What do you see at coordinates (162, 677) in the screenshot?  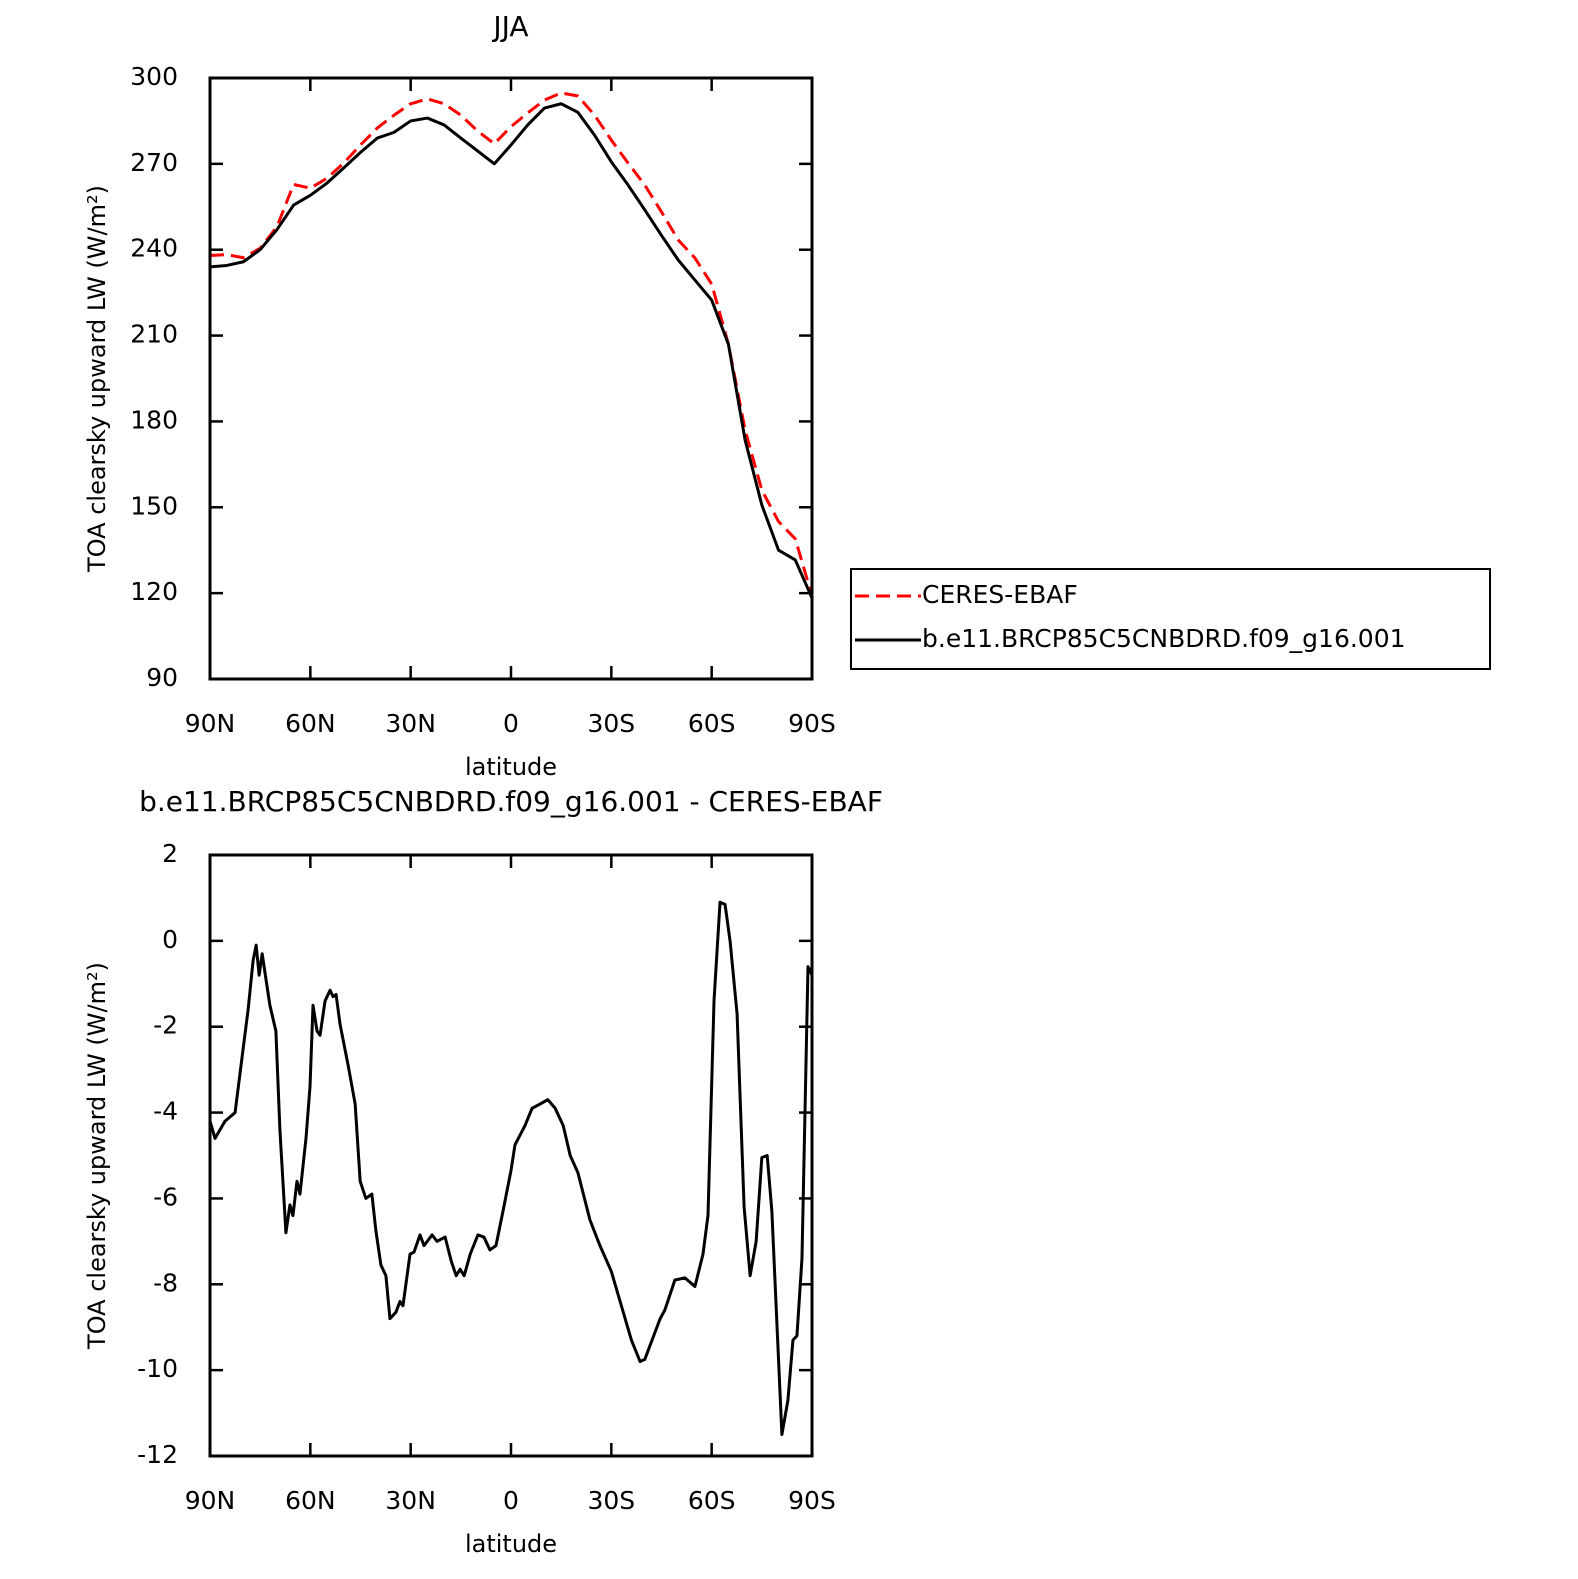 I see `y-tick-label: 90` at bounding box center [162, 677].